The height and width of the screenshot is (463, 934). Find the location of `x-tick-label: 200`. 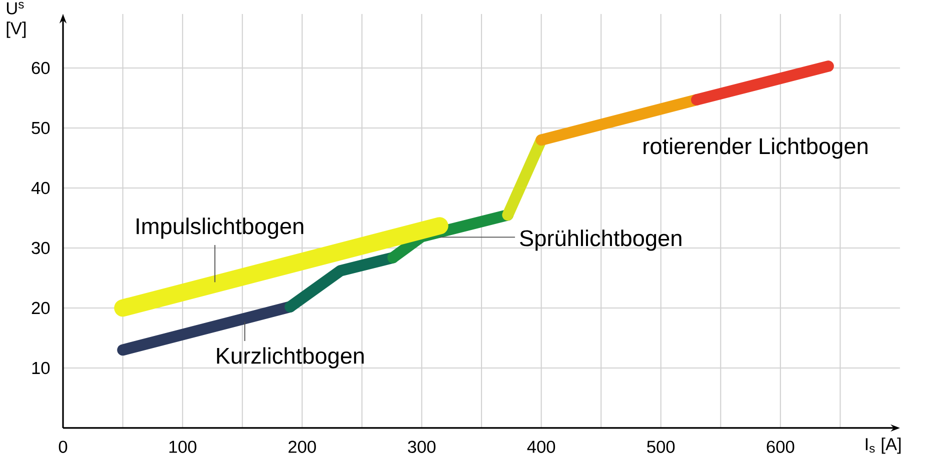

x-tick-label: 200 is located at coordinates (302, 446).